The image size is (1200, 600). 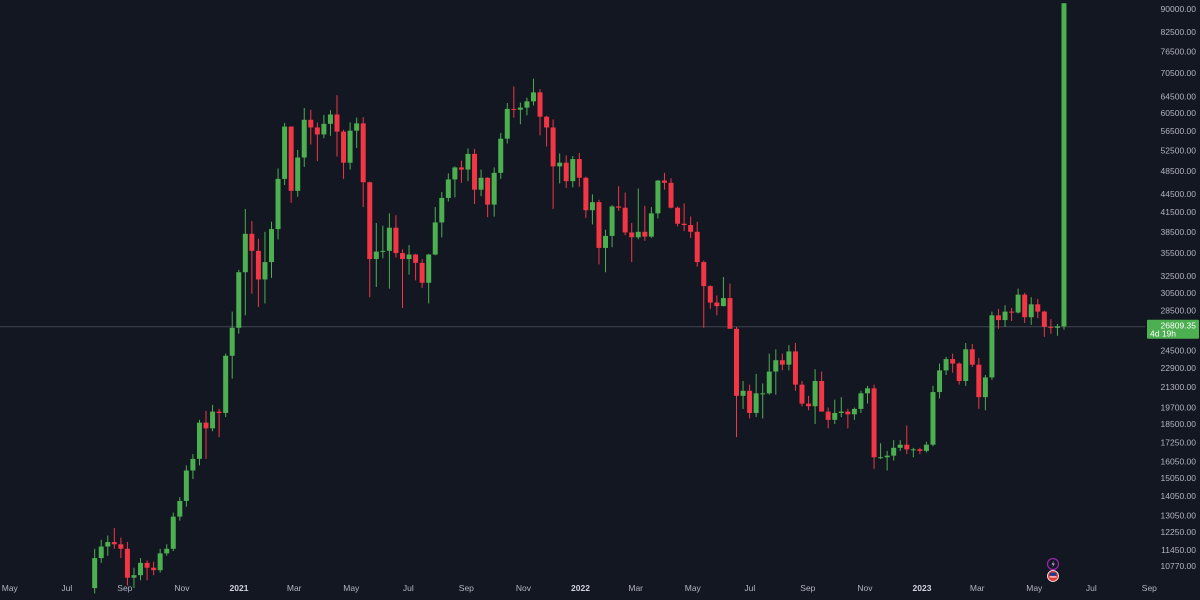 I want to click on time-axis-month-label: Jul, so click(x=66, y=588).